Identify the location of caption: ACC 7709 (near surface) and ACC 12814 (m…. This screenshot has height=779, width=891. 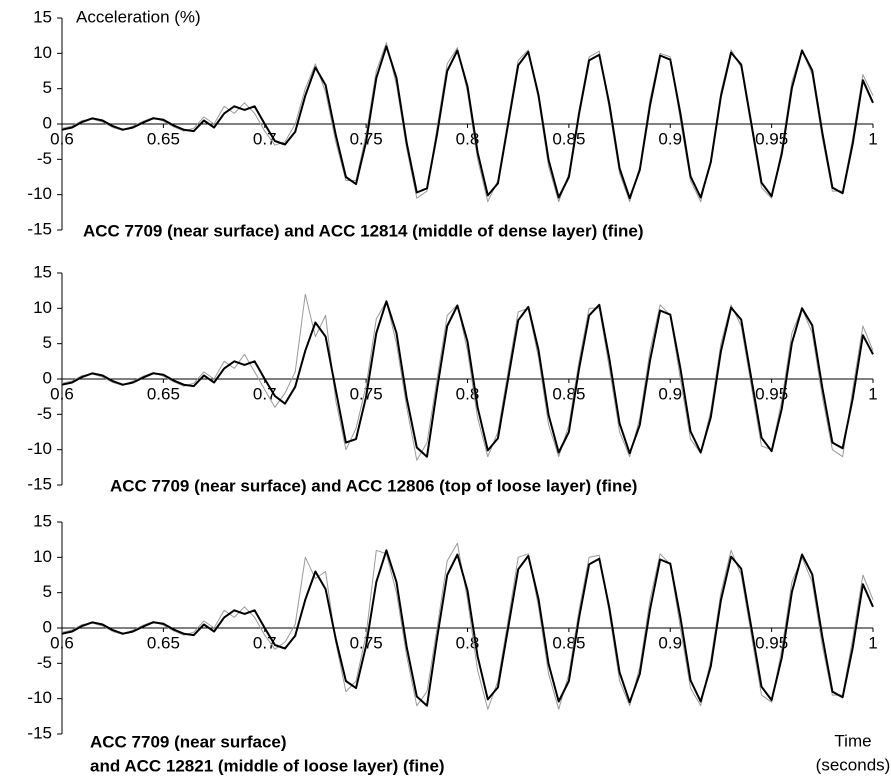
(363, 230).